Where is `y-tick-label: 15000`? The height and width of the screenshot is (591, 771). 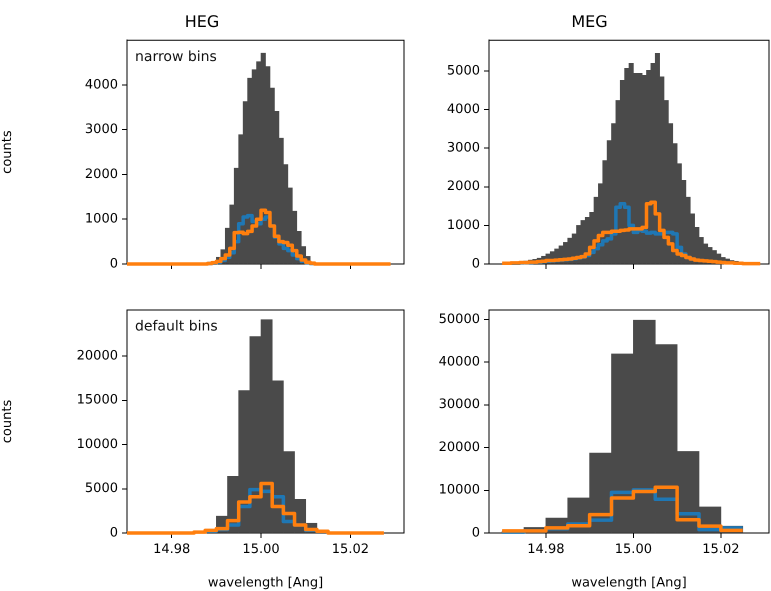 y-tick-label: 15000 is located at coordinates (97, 400).